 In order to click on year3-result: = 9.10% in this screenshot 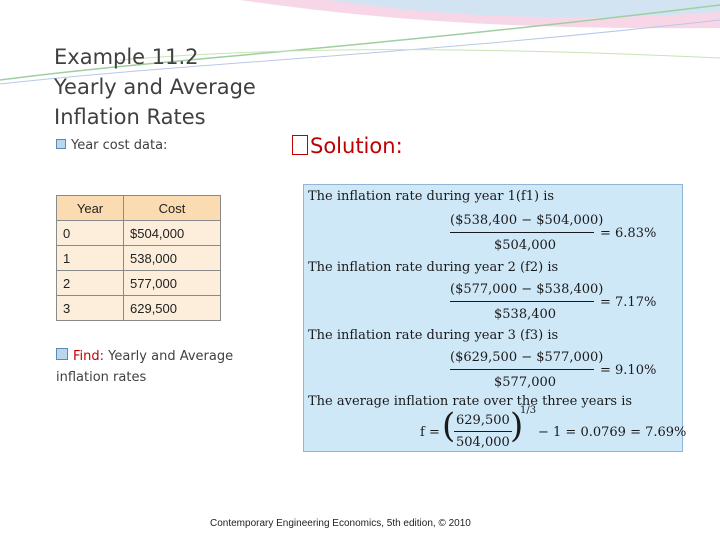, I will do `click(628, 370)`.